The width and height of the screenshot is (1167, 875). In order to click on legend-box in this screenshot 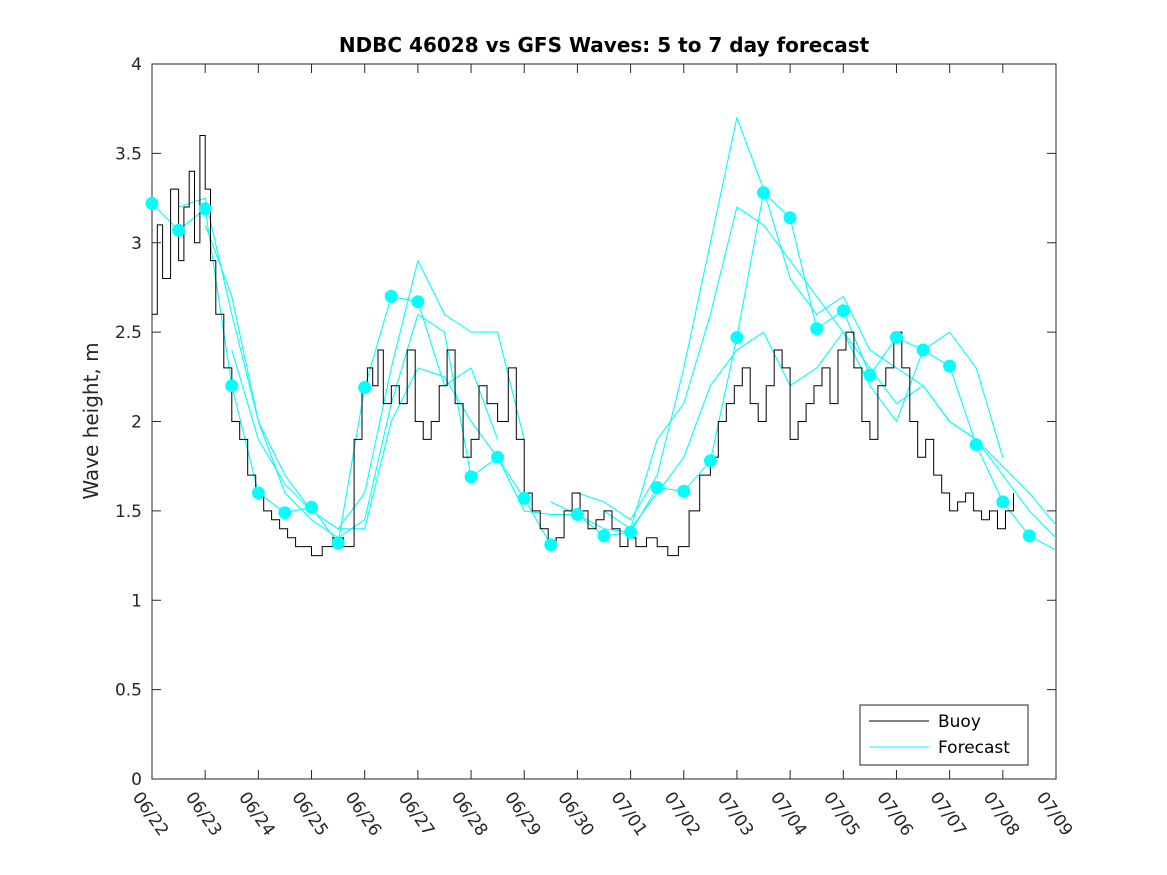, I will do `click(944, 735)`.